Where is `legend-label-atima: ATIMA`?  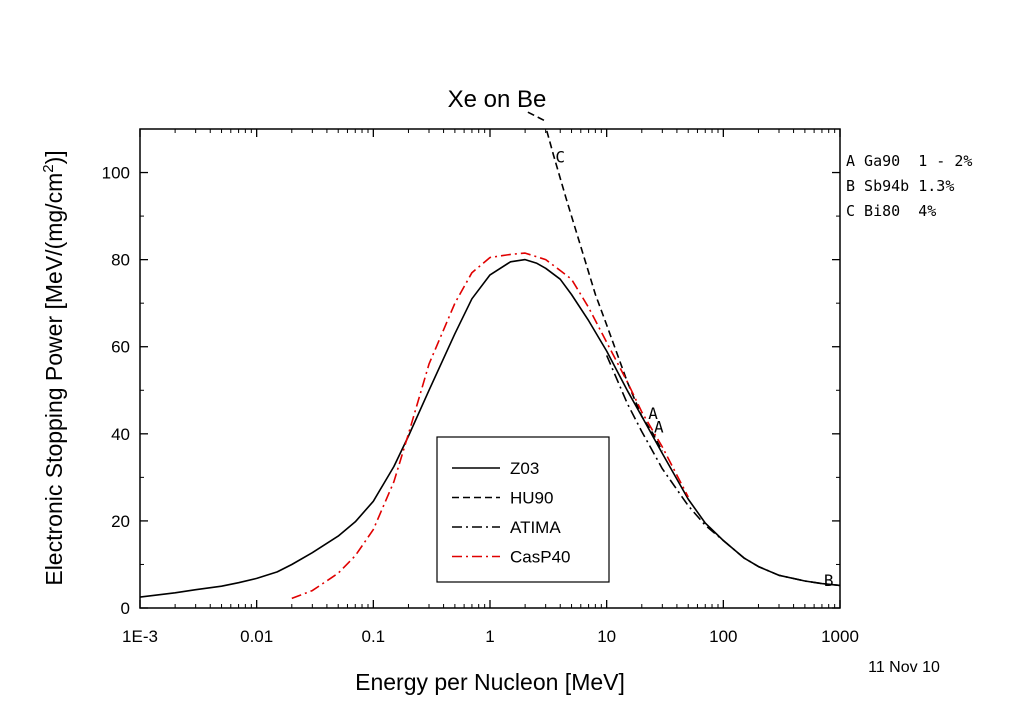
legend-label-atima: ATIMA is located at coordinates (535, 527).